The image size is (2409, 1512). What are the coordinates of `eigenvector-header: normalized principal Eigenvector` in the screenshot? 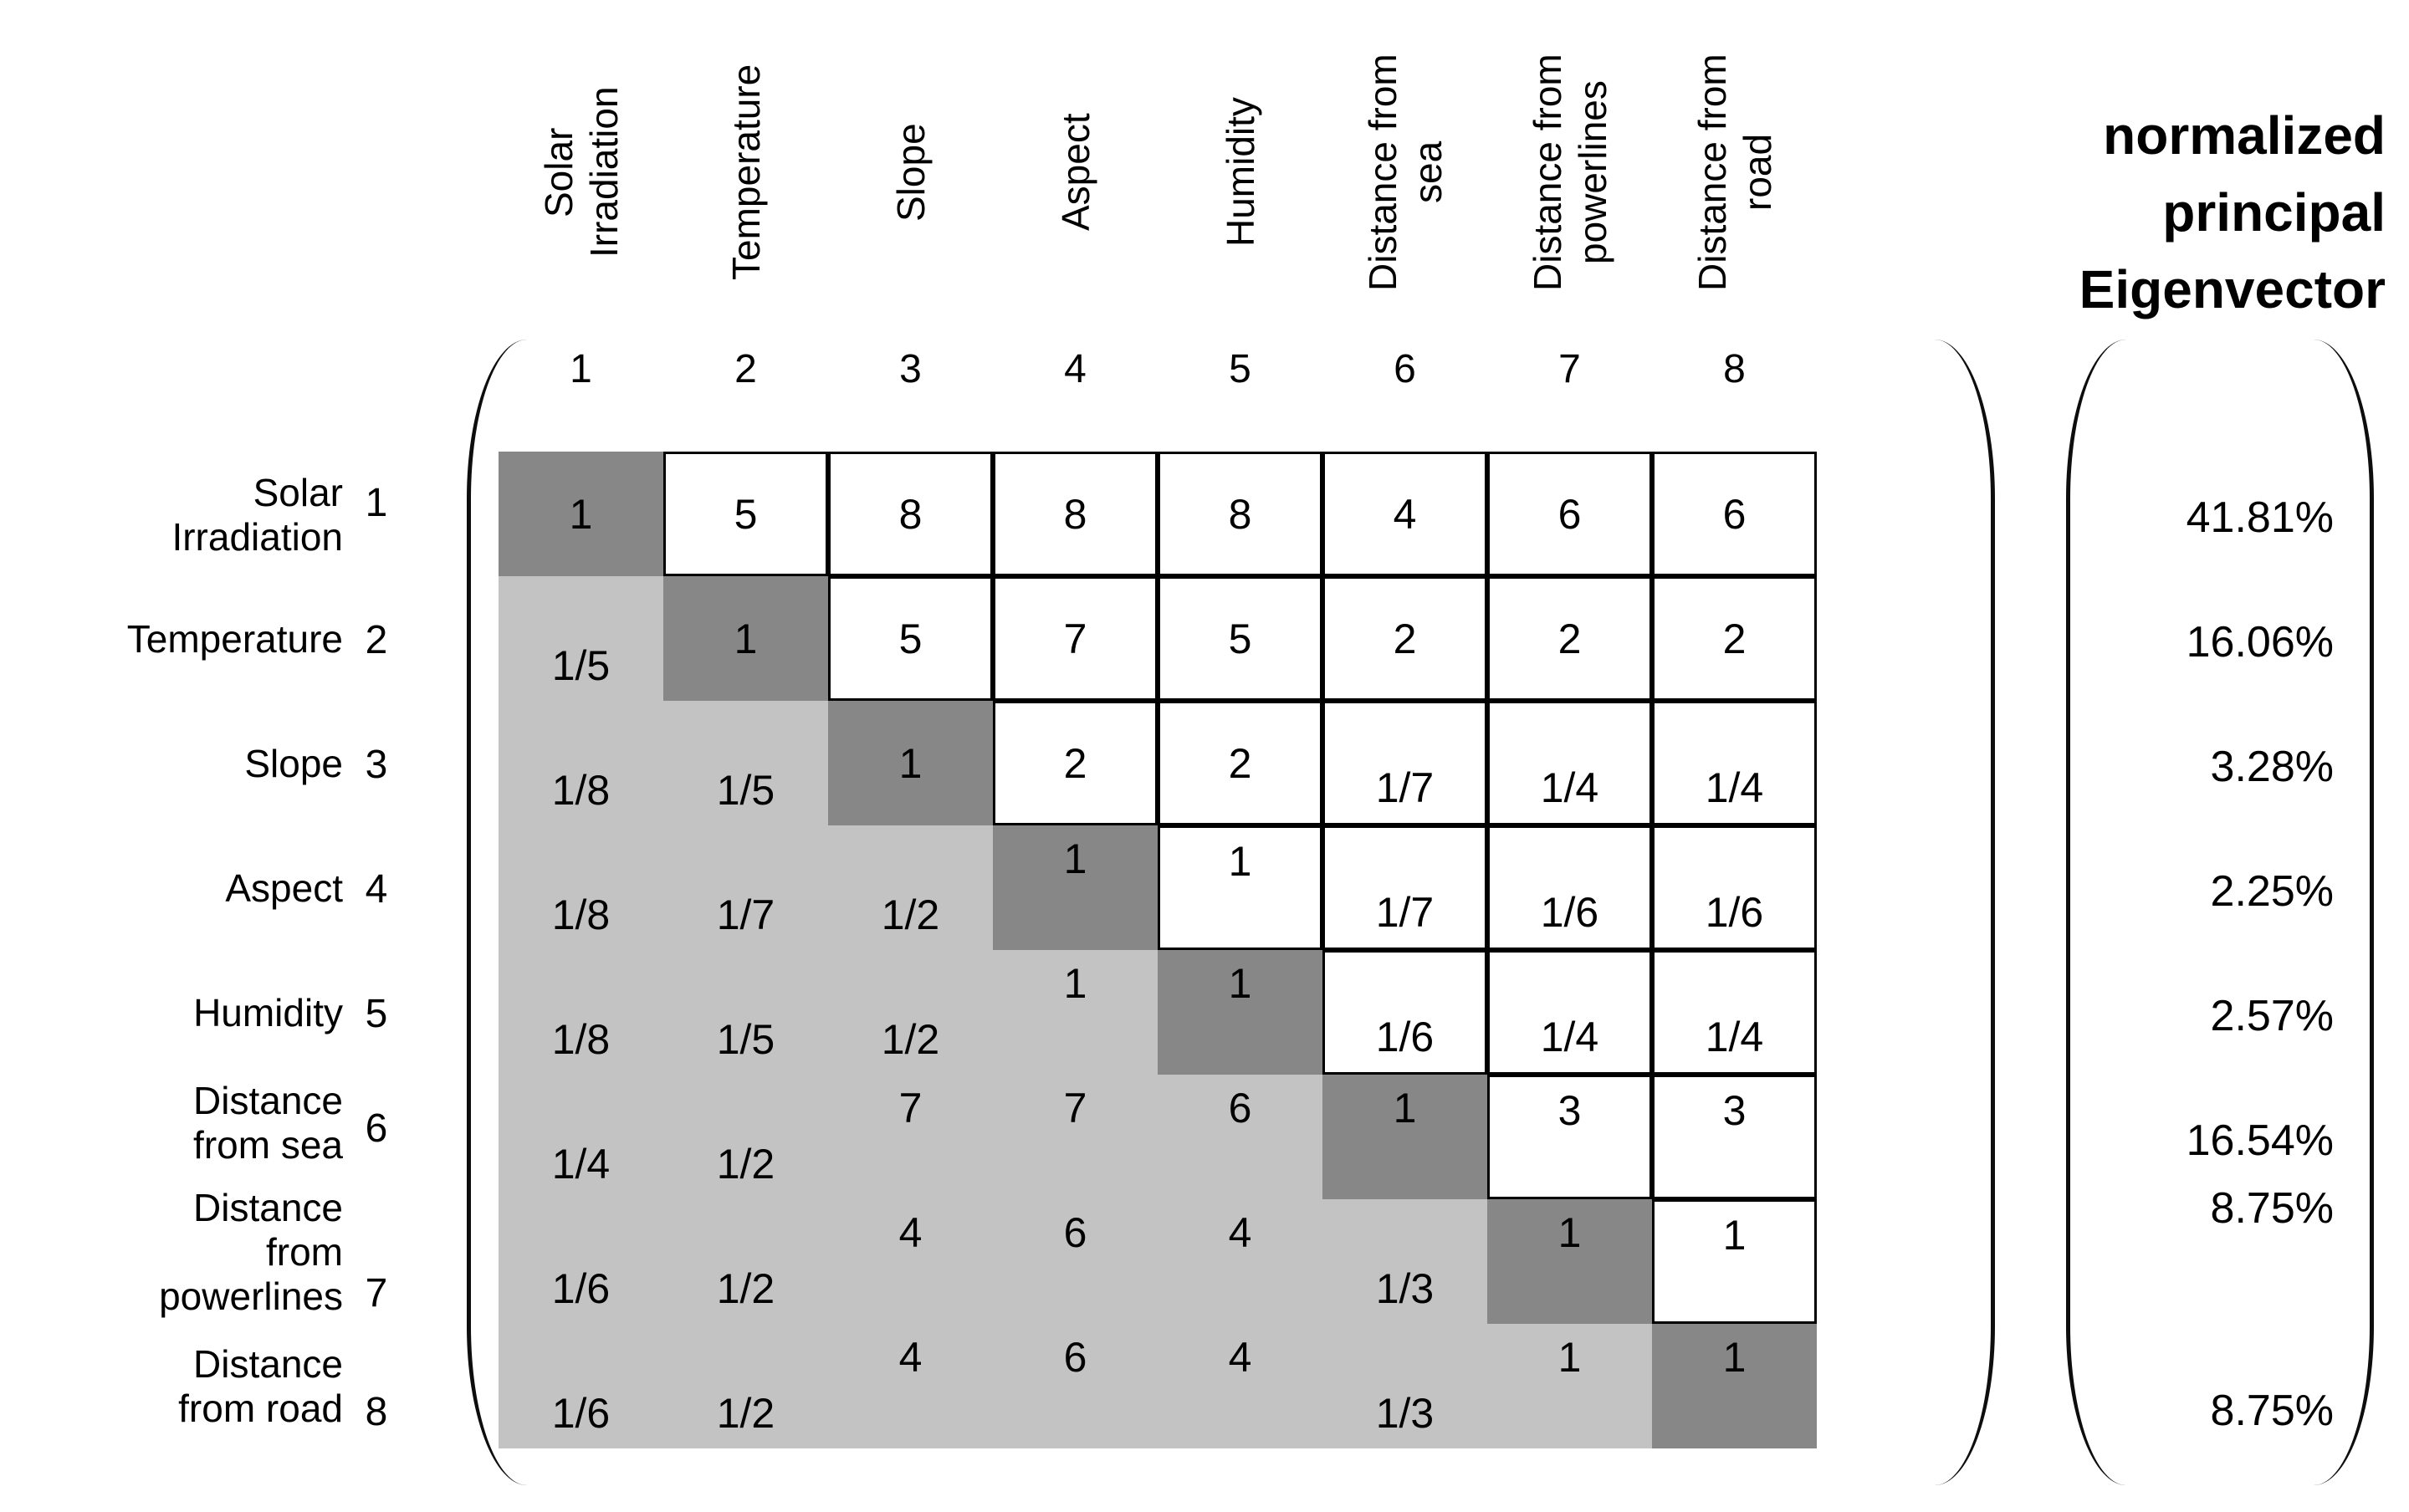 It's located at (2142, 212).